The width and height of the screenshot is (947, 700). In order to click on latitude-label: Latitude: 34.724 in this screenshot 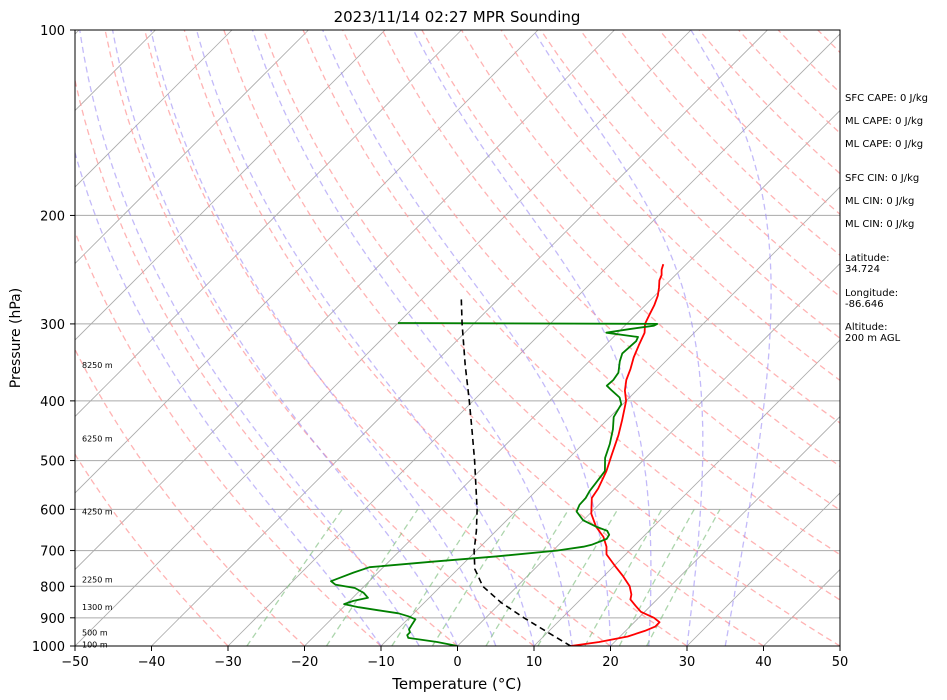, I will do `click(867, 264)`.